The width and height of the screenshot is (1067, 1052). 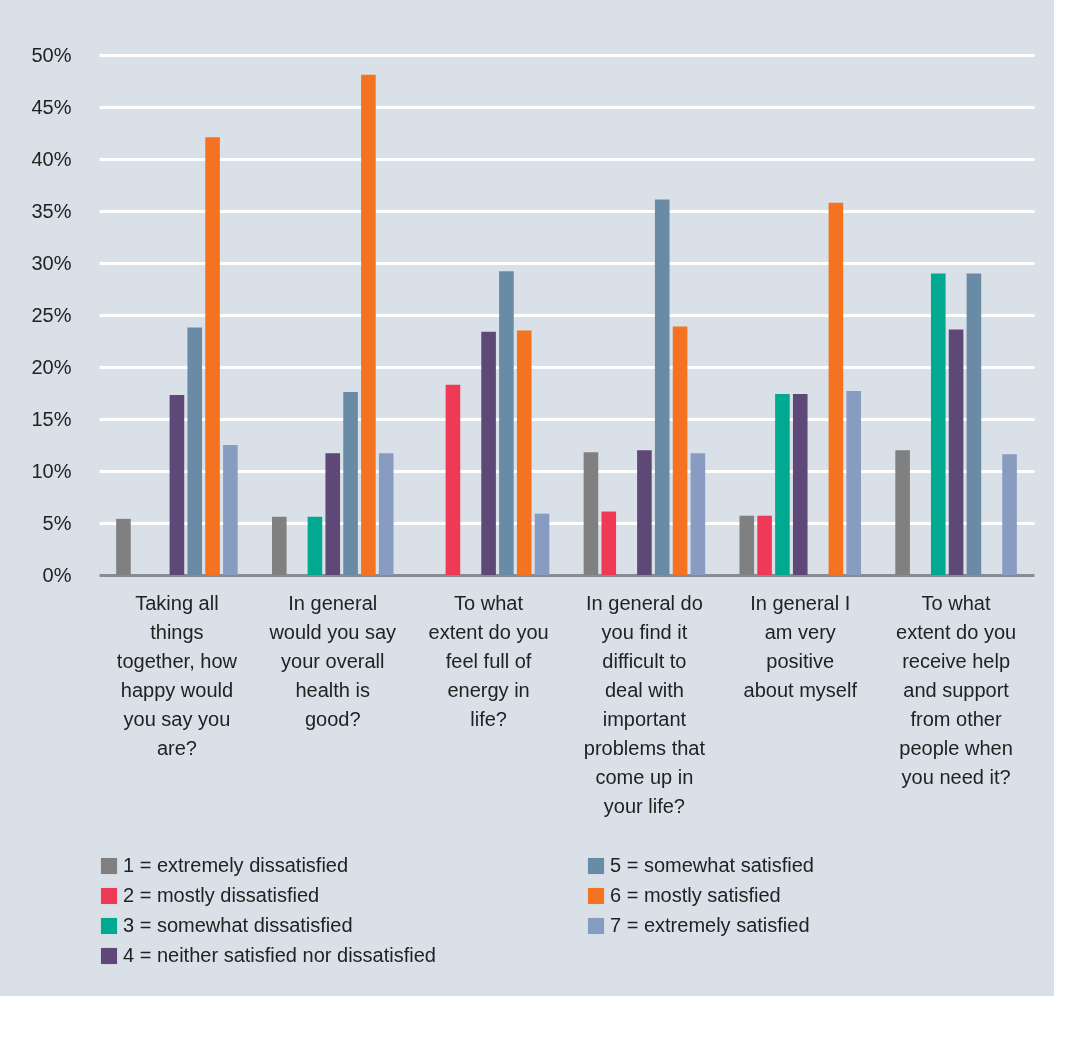 I want to click on legend-label: 1 = extremely dissatisfied, so click(x=236, y=865).